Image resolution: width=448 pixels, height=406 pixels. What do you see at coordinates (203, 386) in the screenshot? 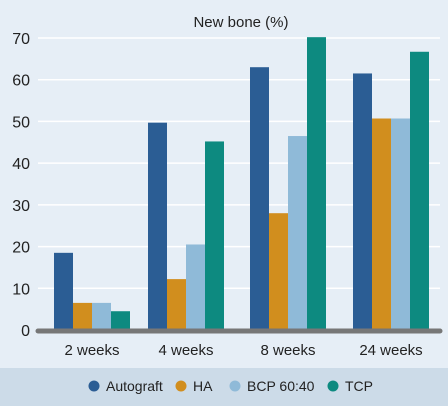
I see `legend-label: HA` at bounding box center [203, 386].